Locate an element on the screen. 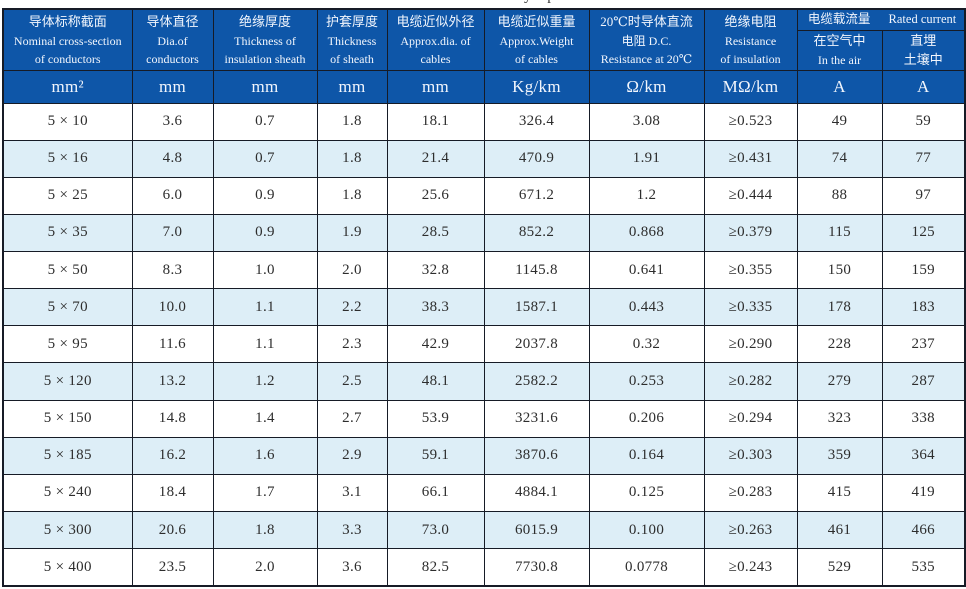 The height and width of the screenshot is (589, 966). col-header-current-in-air-zh: 在空气中 is located at coordinates (839, 41).